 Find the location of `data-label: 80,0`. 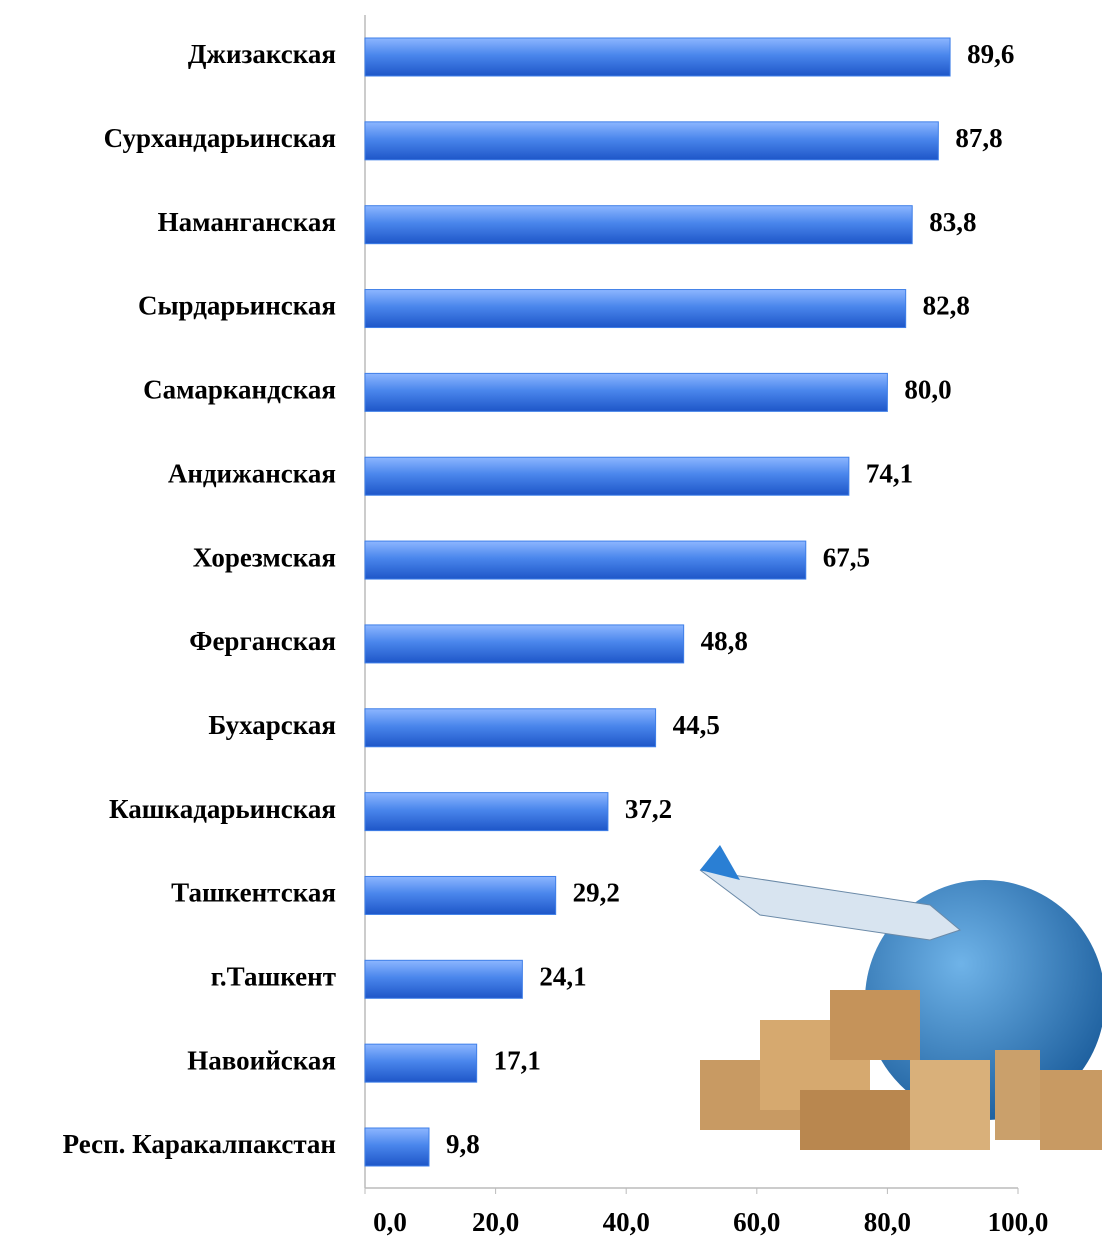

data-label: 80,0 is located at coordinates (927, 390).